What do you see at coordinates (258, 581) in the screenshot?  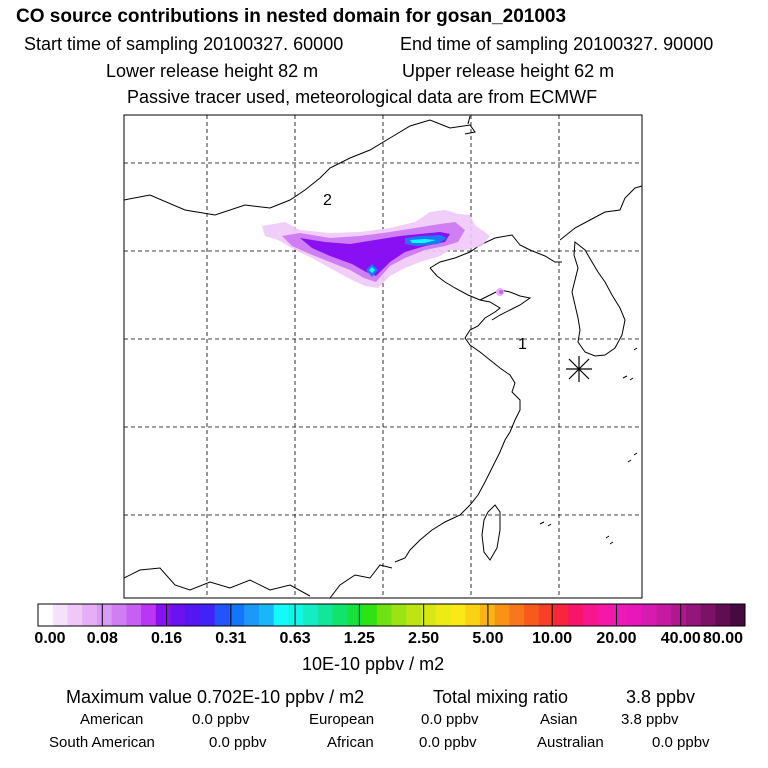 I see `interior-border` at bounding box center [258, 581].